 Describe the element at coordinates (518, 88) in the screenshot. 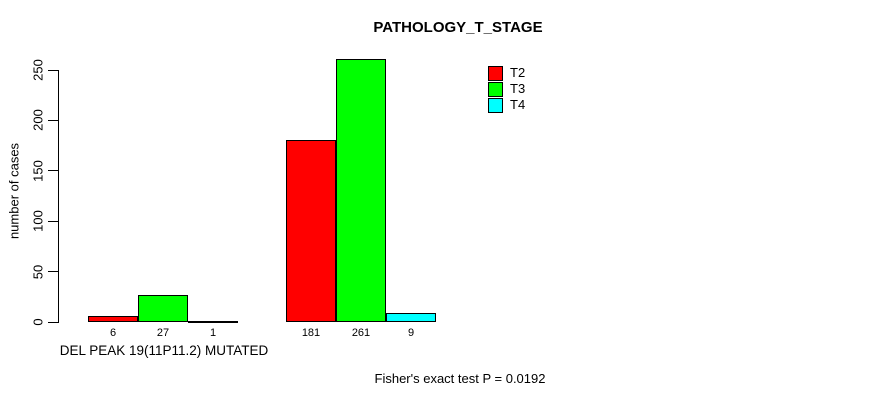

I see `legend-label-t3: T3` at that location.